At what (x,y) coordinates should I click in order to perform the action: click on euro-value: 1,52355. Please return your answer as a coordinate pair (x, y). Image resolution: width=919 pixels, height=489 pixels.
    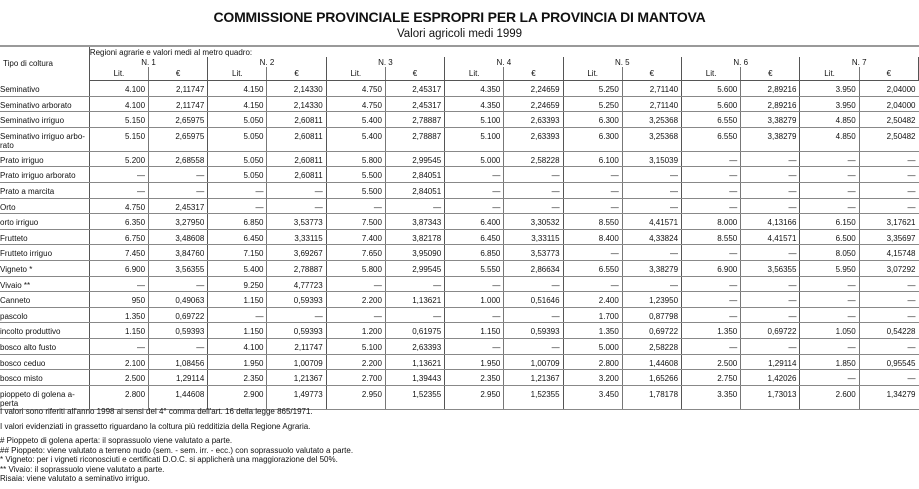
    Looking at the image, I should click on (533, 397).